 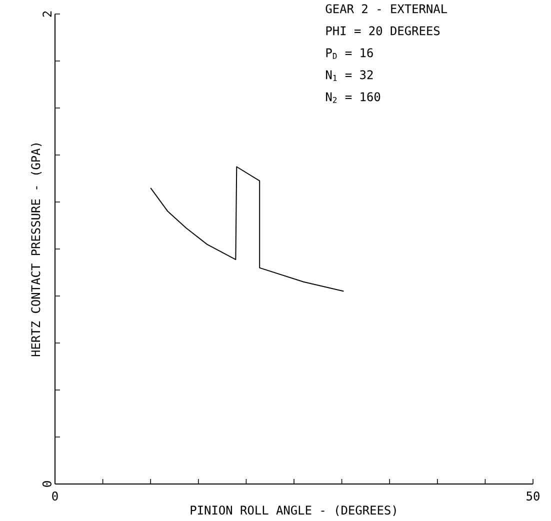 I want to click on y-tick-label: 2, so click(x=47, y=14).